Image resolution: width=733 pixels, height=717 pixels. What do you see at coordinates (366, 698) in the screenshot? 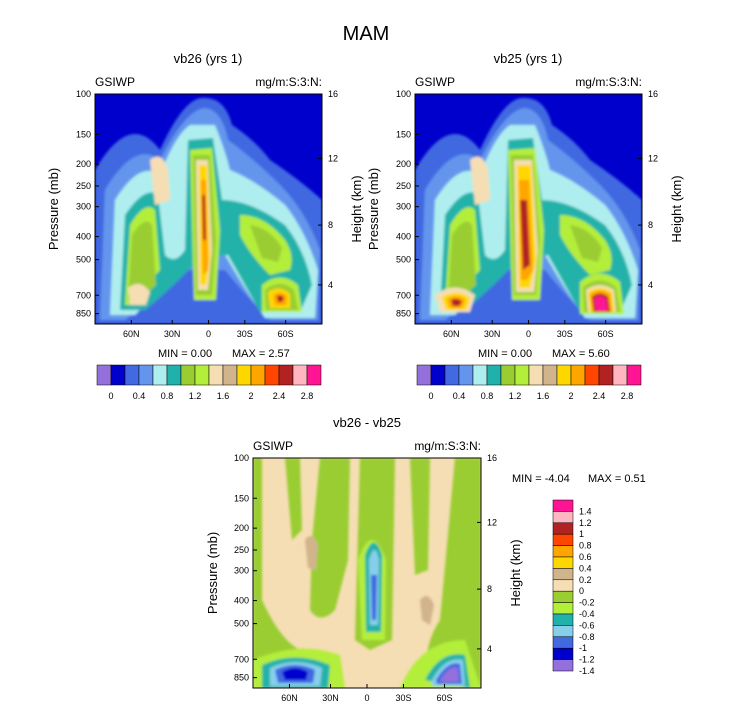
I see `x-tick-label: 0` at bounding box center [366, 698].